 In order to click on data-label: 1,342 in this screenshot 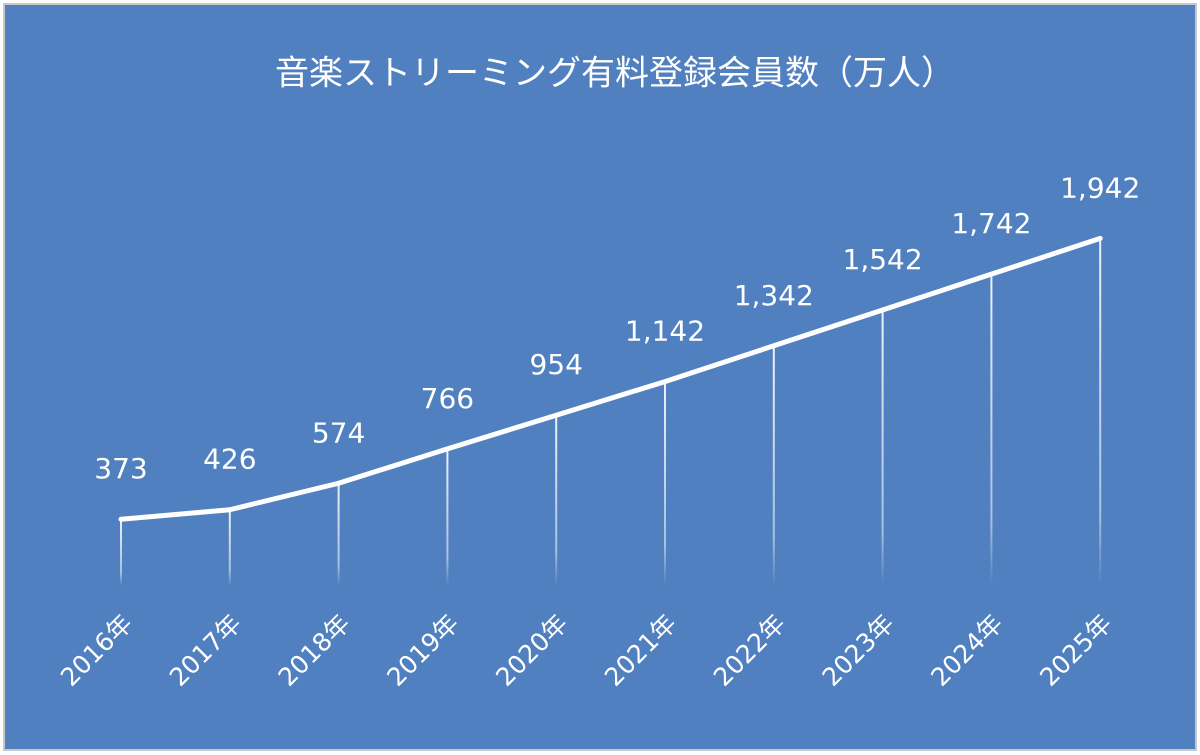, I will do `click(774, 295)`.